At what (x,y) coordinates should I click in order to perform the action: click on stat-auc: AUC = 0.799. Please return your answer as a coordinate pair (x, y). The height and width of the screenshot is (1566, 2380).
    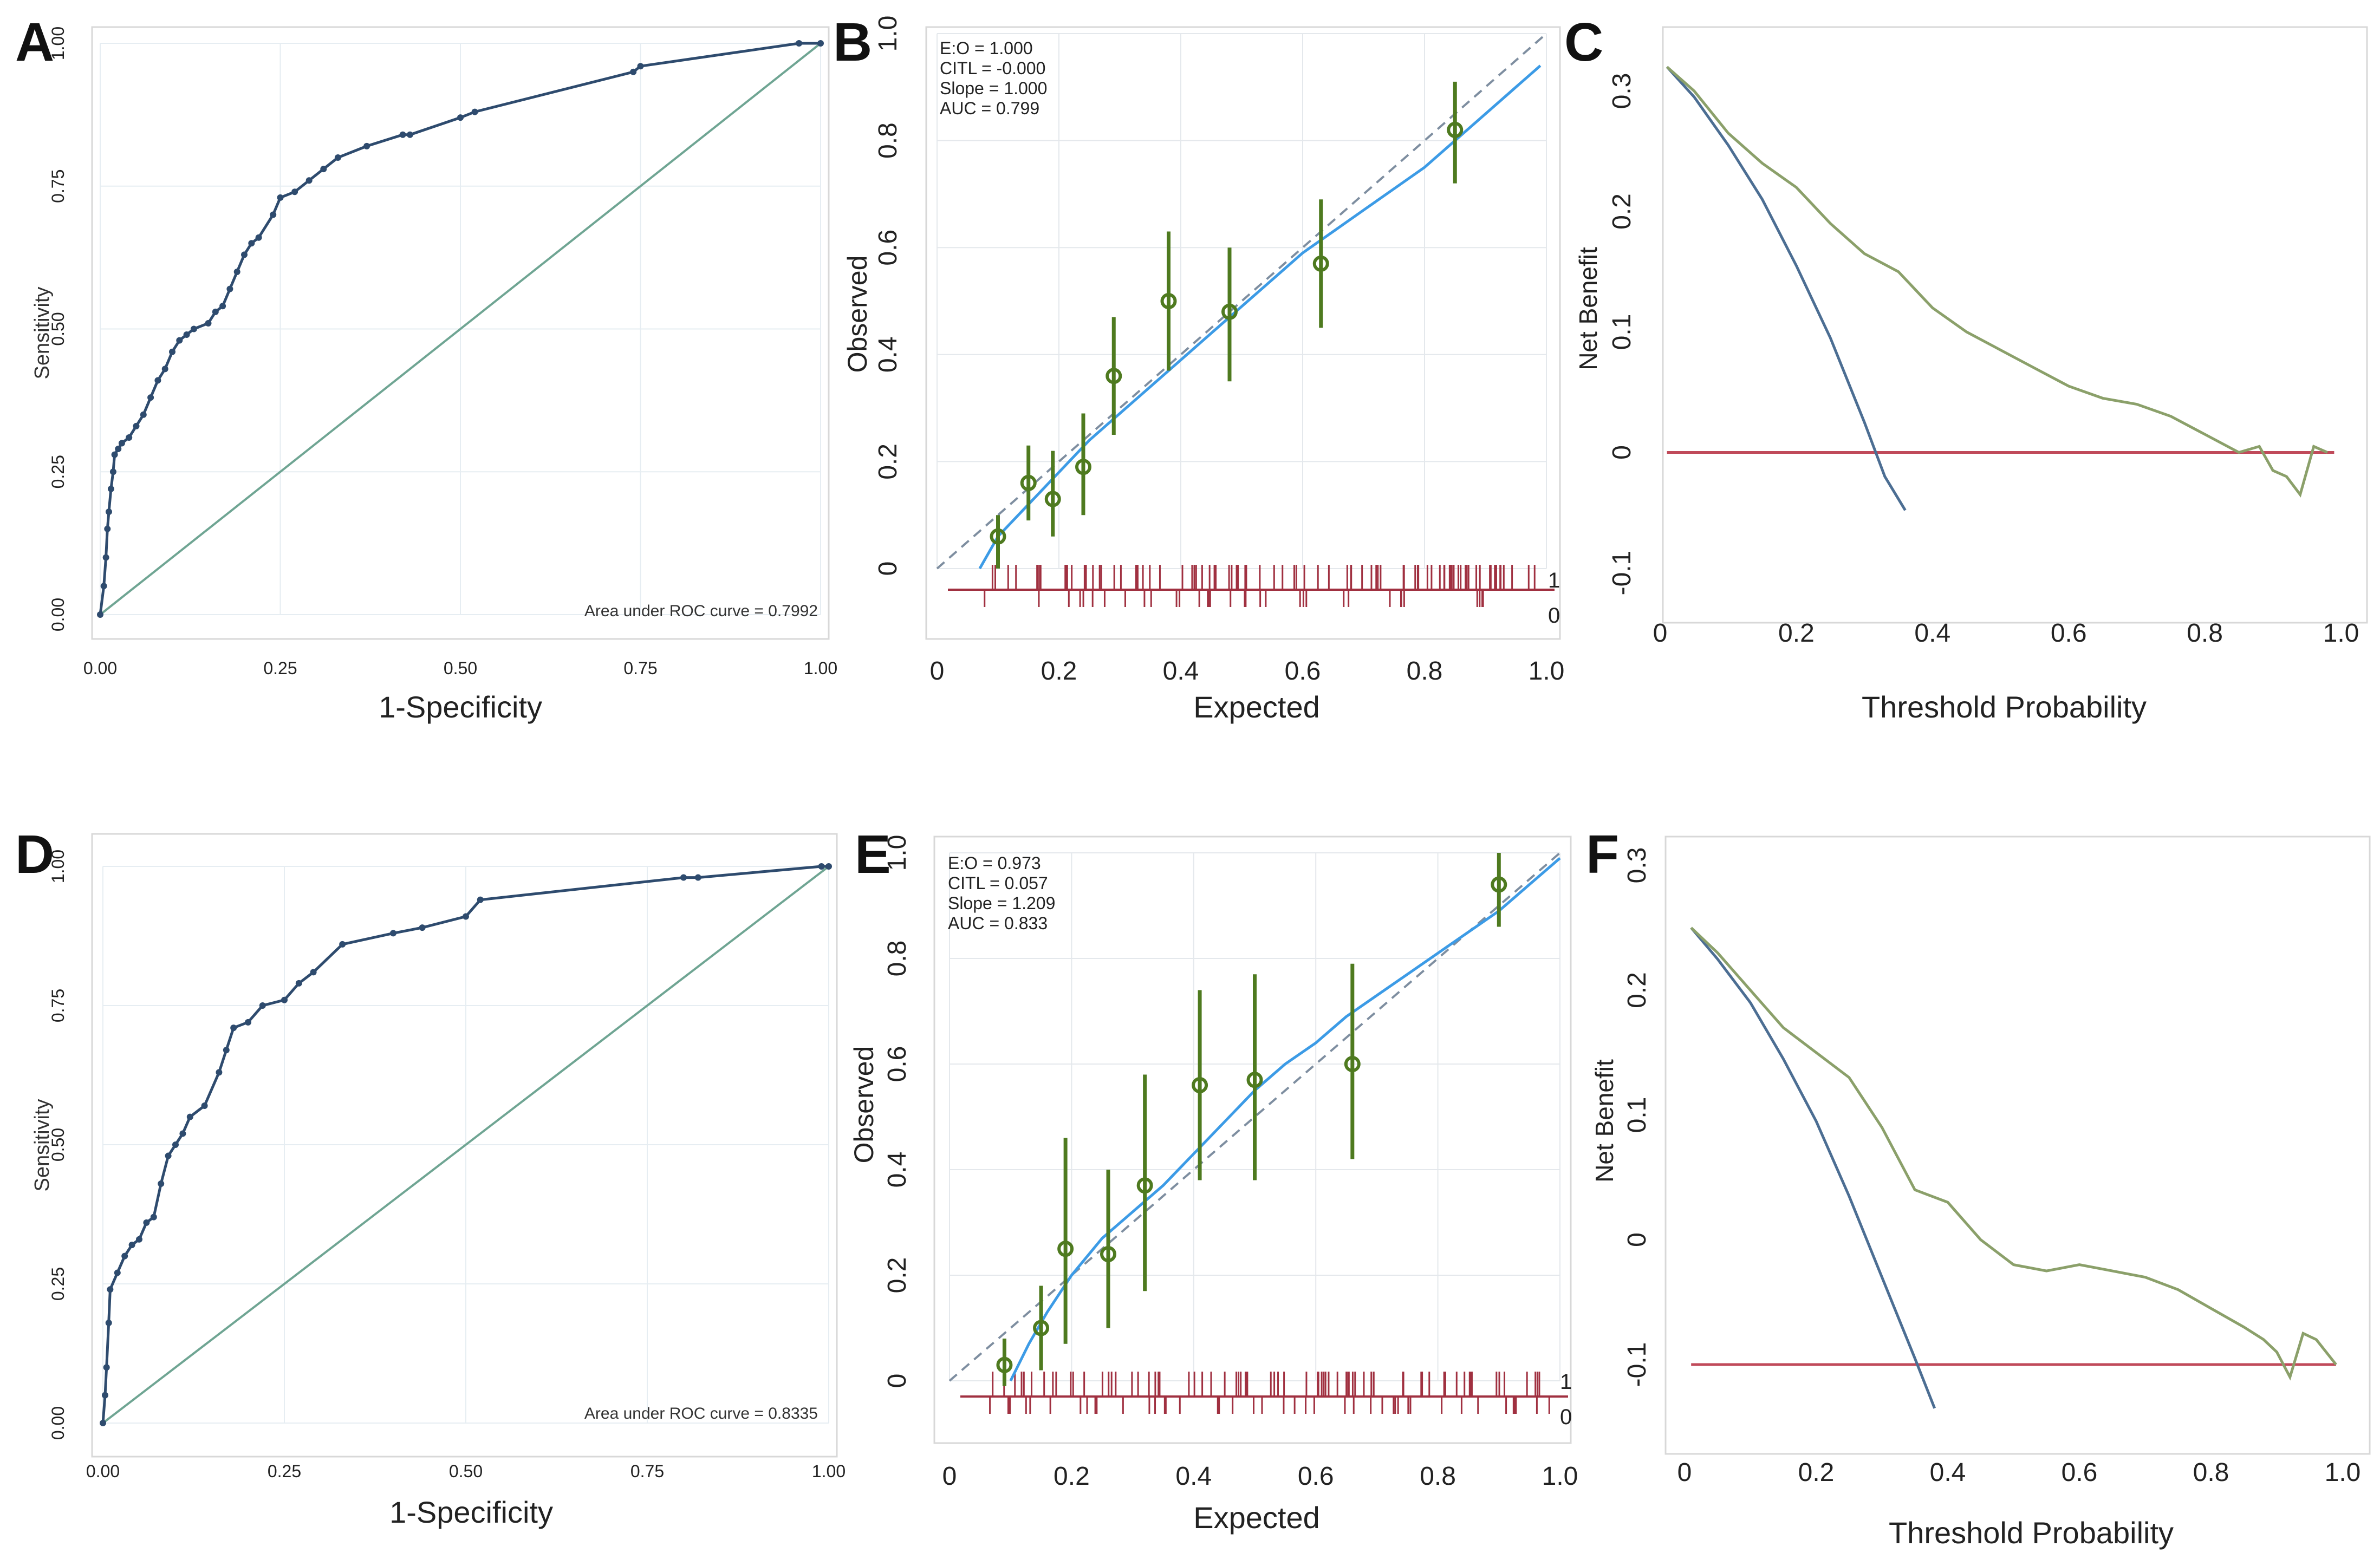
    Looking at the image, I should click on (990, 108).